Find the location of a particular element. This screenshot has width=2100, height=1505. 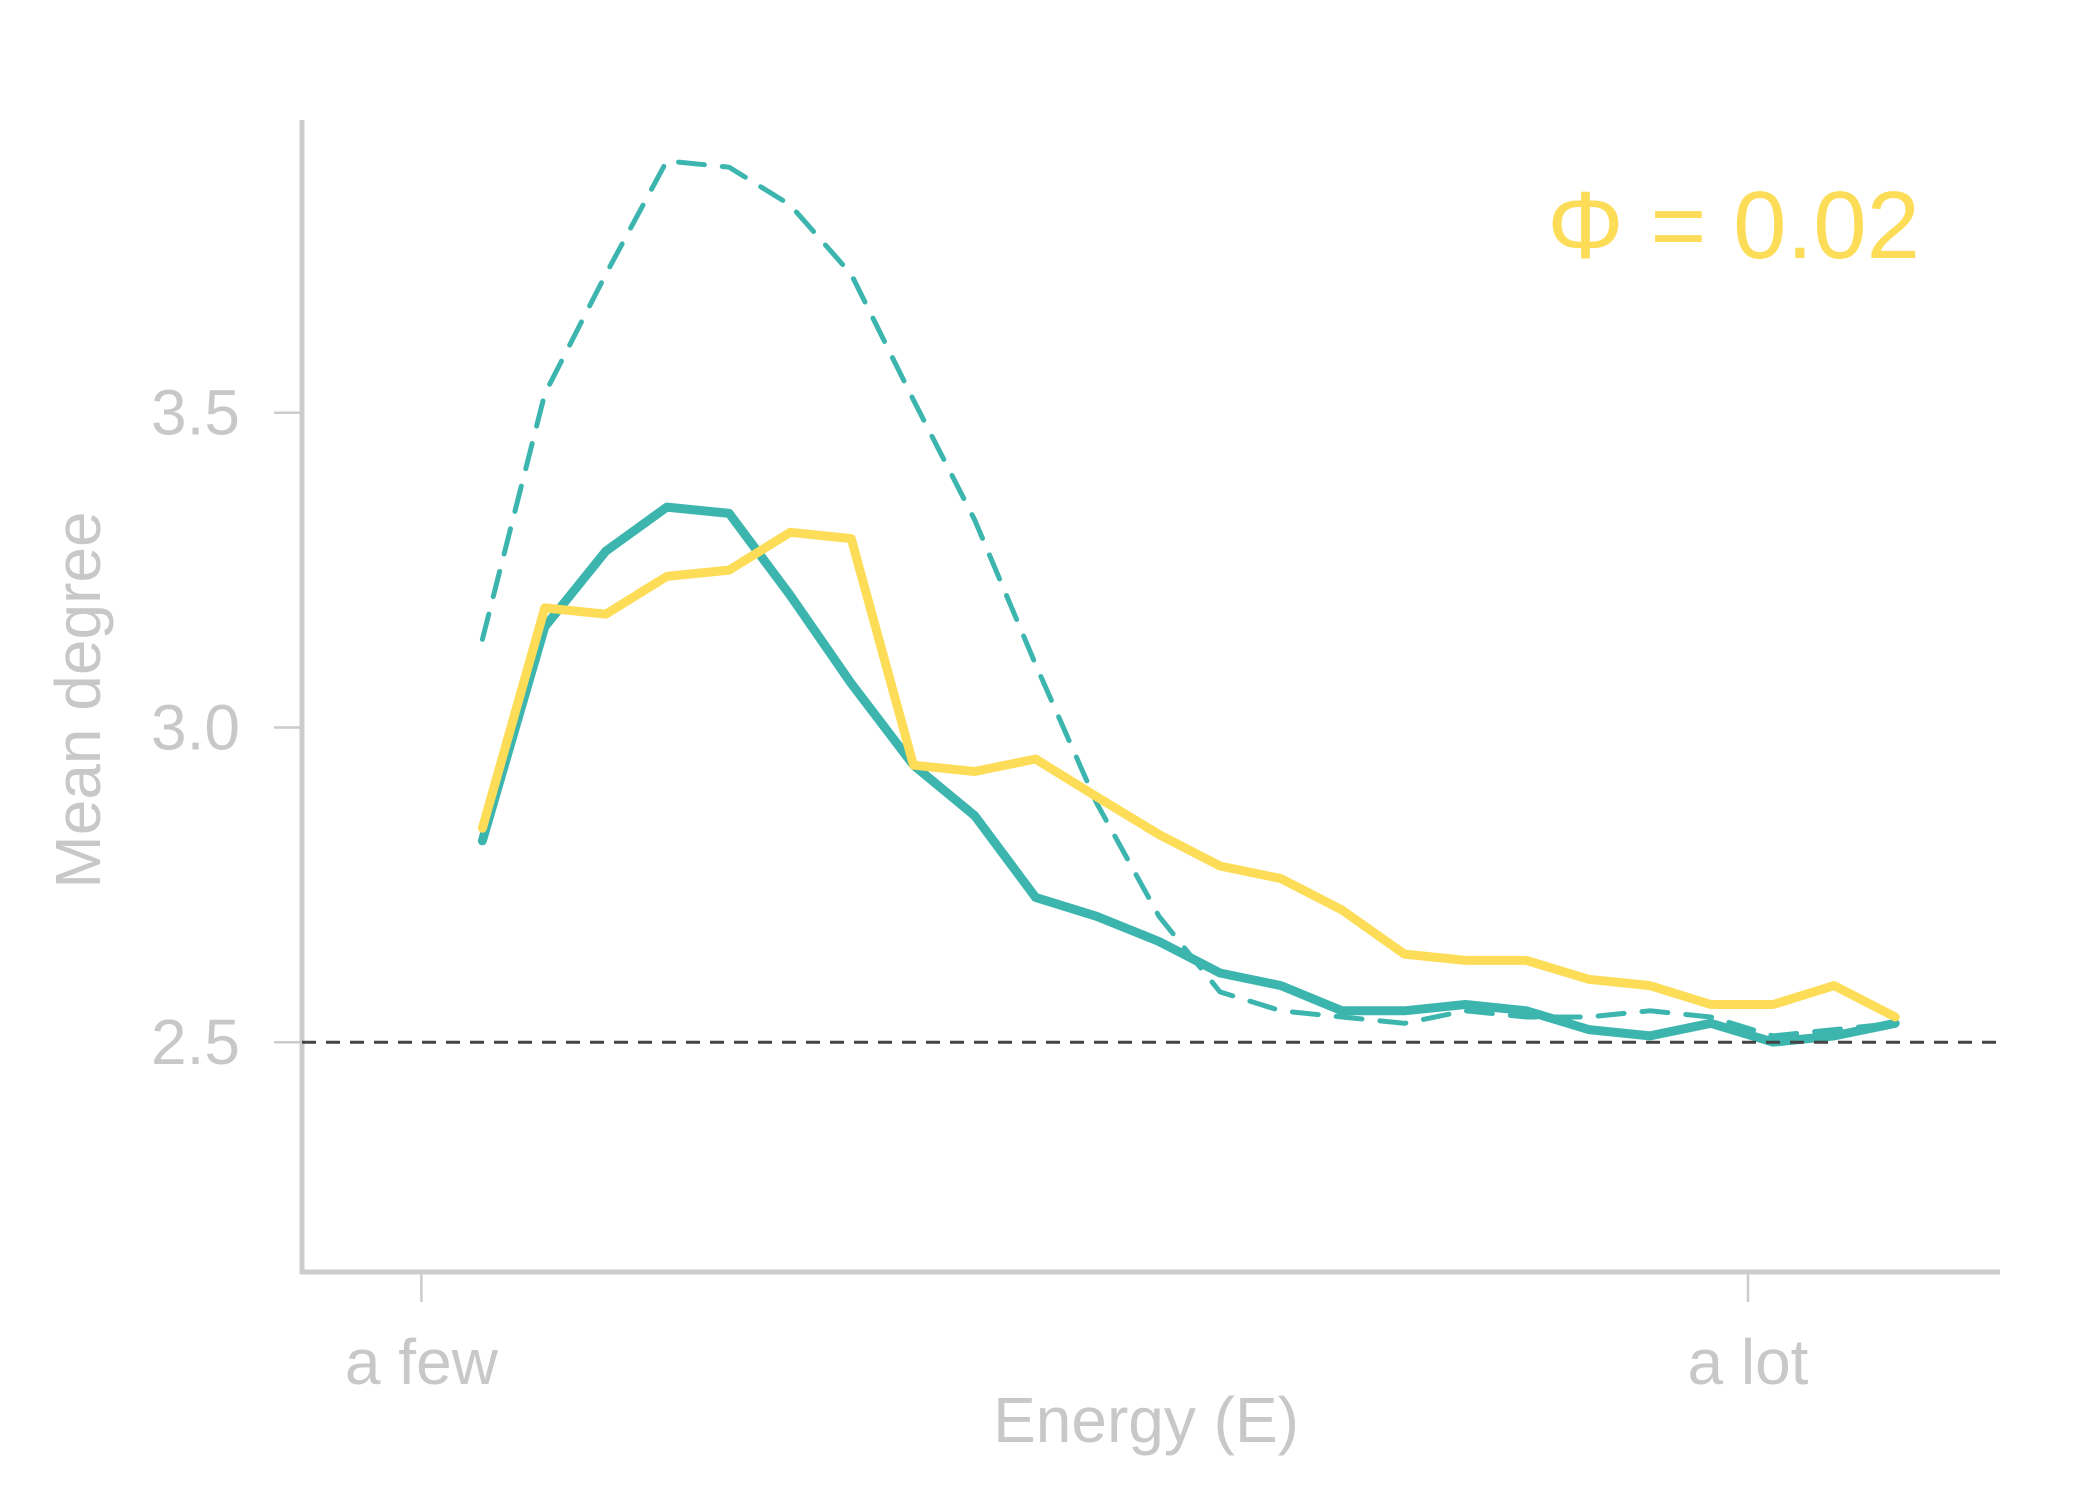

x-axis-title: Energy (E) is located at coordinates (1146, 1420).